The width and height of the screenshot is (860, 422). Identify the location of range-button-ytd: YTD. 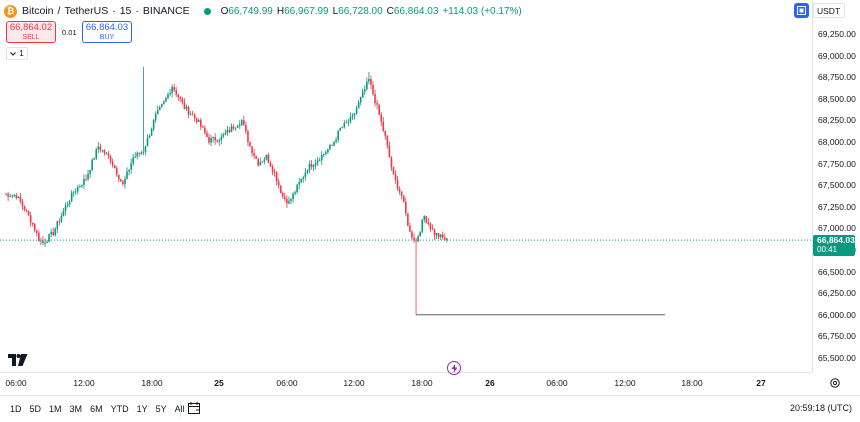
(119, 409).